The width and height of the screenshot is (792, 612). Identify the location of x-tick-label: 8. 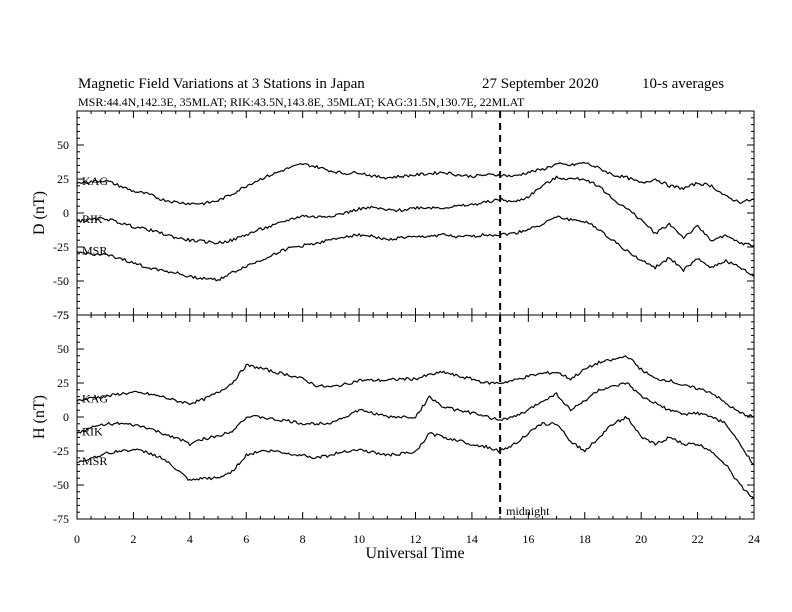
(303, 539).